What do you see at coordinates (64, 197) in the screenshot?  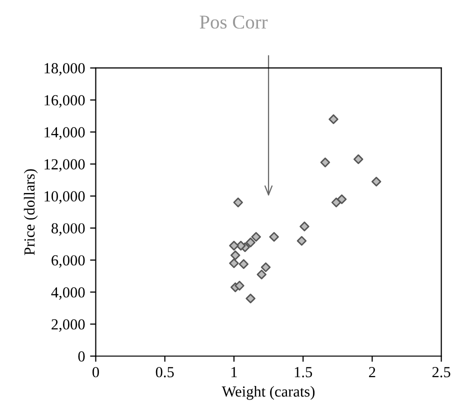 I see `y-tick-label: 10,000` at bounding box center [64, 197].